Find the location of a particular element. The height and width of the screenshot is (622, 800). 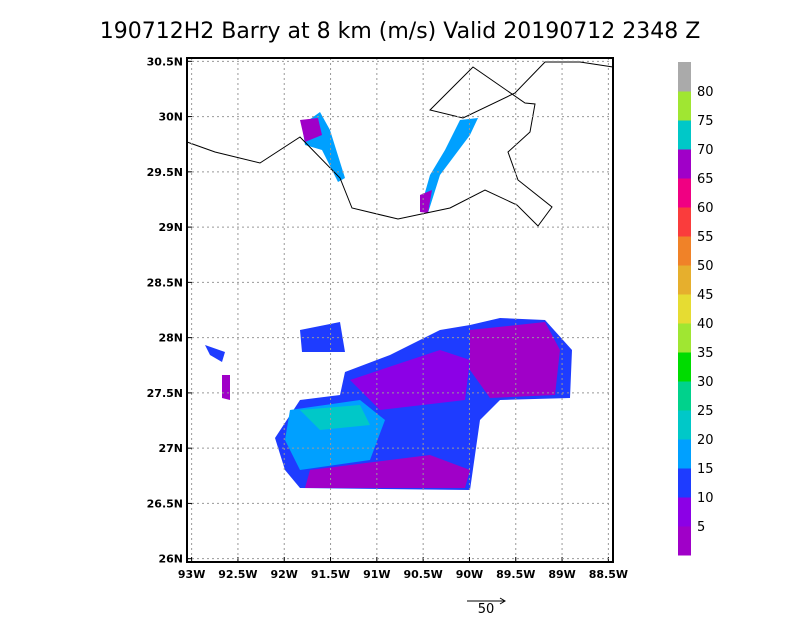

x-tick-label: 88.5W is located at coordinates (608, 574).